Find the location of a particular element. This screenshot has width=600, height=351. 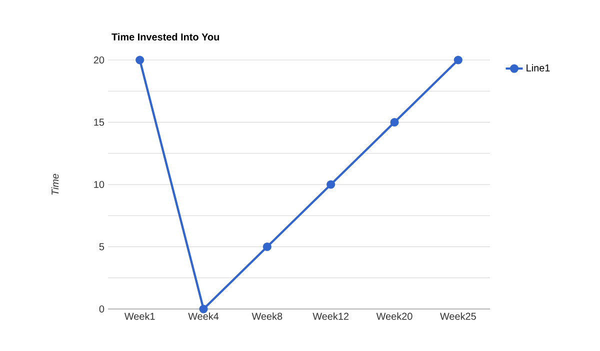

x-tick-label: Week8 is located at coordinates (267, 316).